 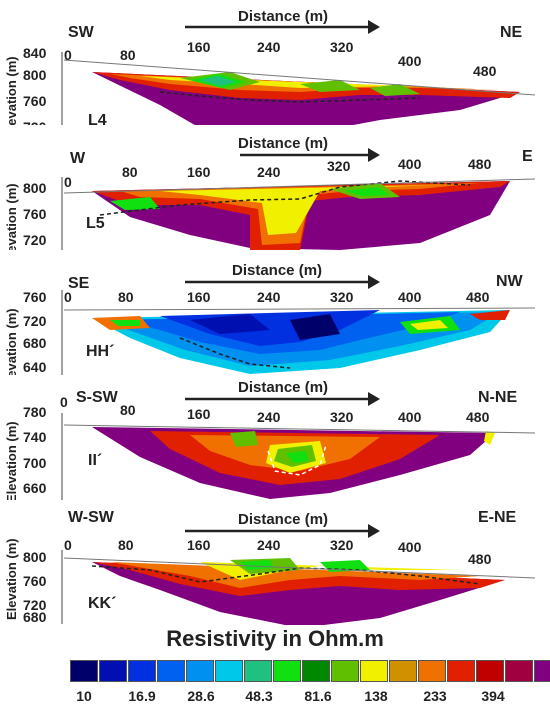 I want to click on direction-left-L4: SW, so click(x=81, y=32).